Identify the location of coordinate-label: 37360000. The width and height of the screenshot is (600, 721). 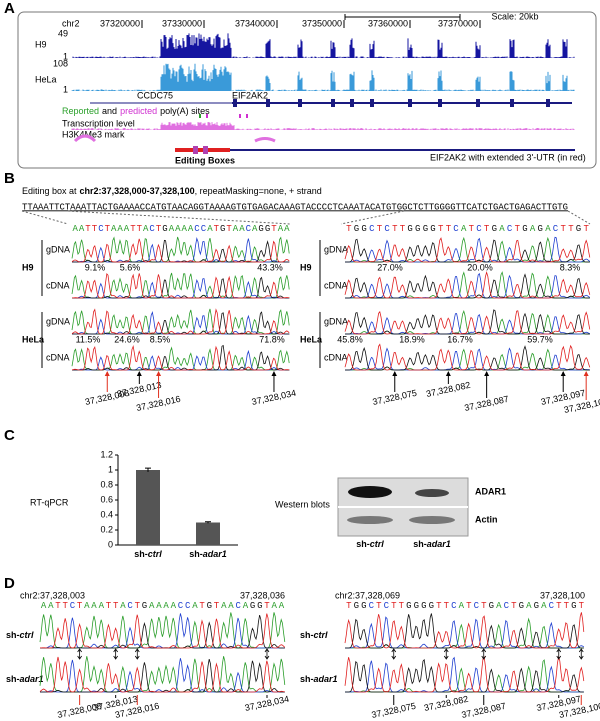
(388, 23).